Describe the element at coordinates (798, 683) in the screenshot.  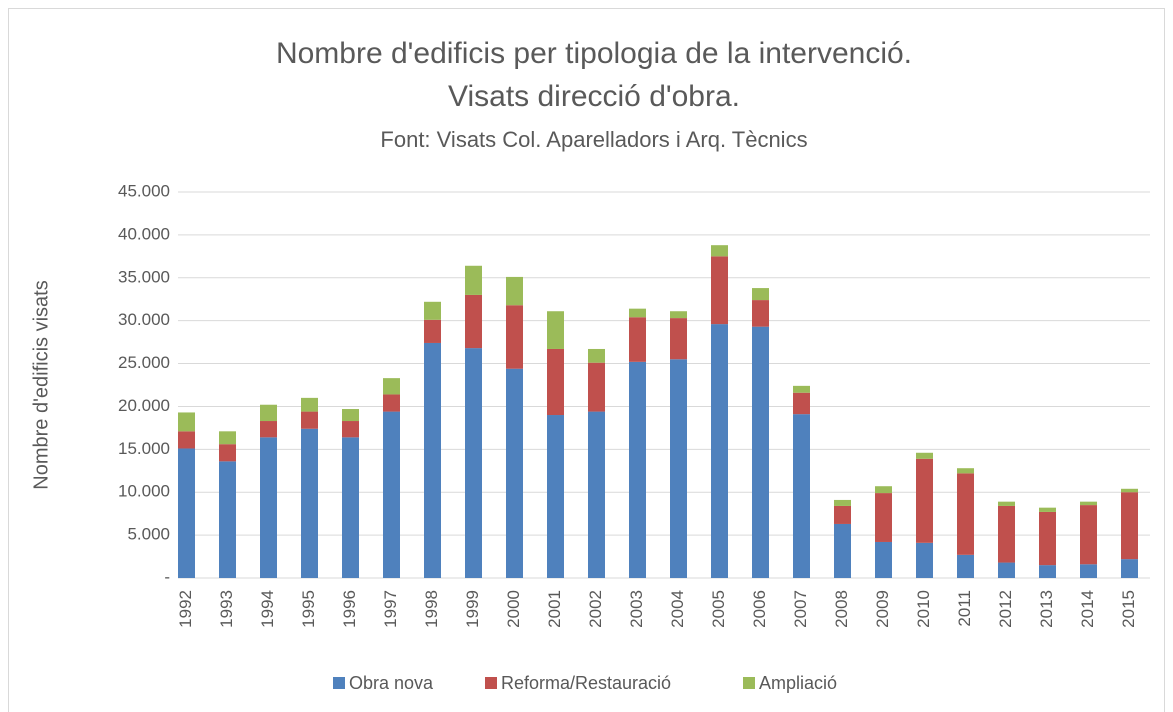
I see `legend-label: Ampliació` at that location.